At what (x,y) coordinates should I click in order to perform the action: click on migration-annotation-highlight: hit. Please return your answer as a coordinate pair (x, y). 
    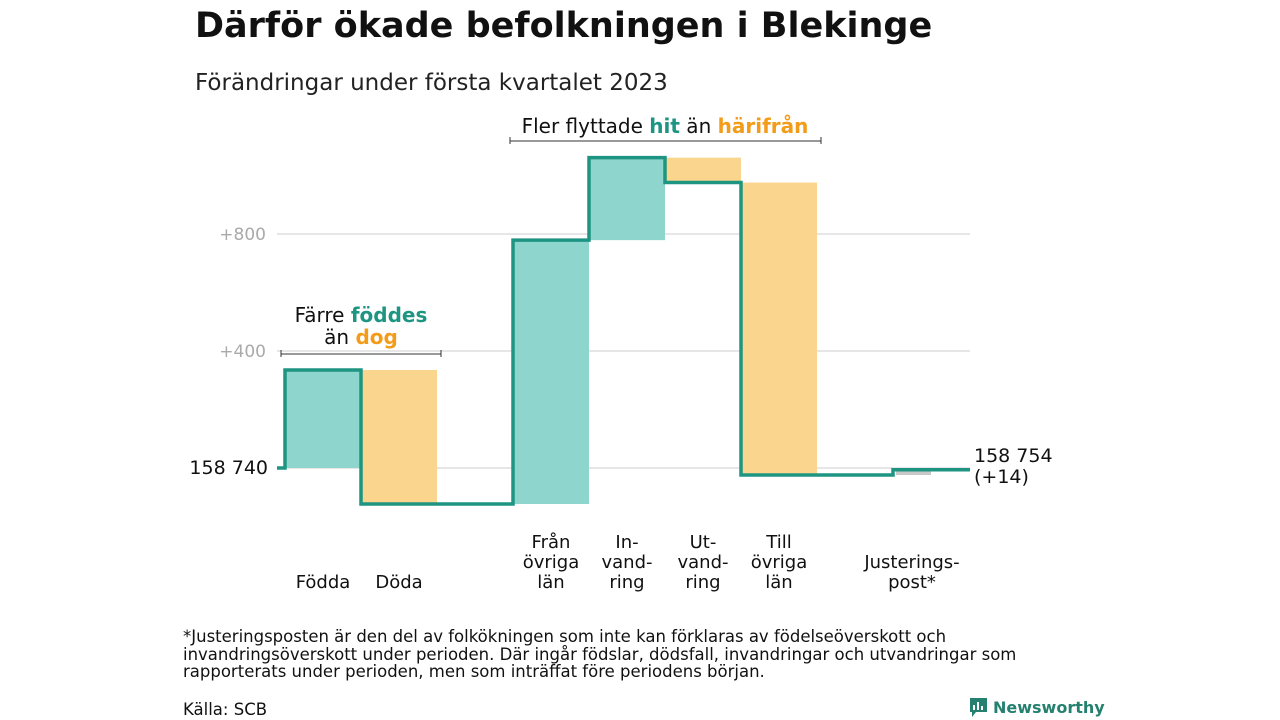
    Looking at the image, I should click on (664, 126).